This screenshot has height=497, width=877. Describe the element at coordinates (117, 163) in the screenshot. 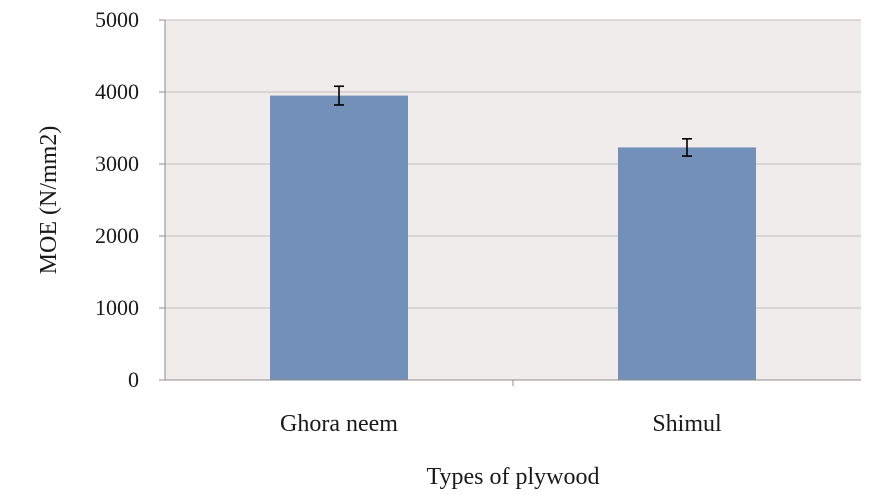

I see `y-tick-label: 3000` at that location.